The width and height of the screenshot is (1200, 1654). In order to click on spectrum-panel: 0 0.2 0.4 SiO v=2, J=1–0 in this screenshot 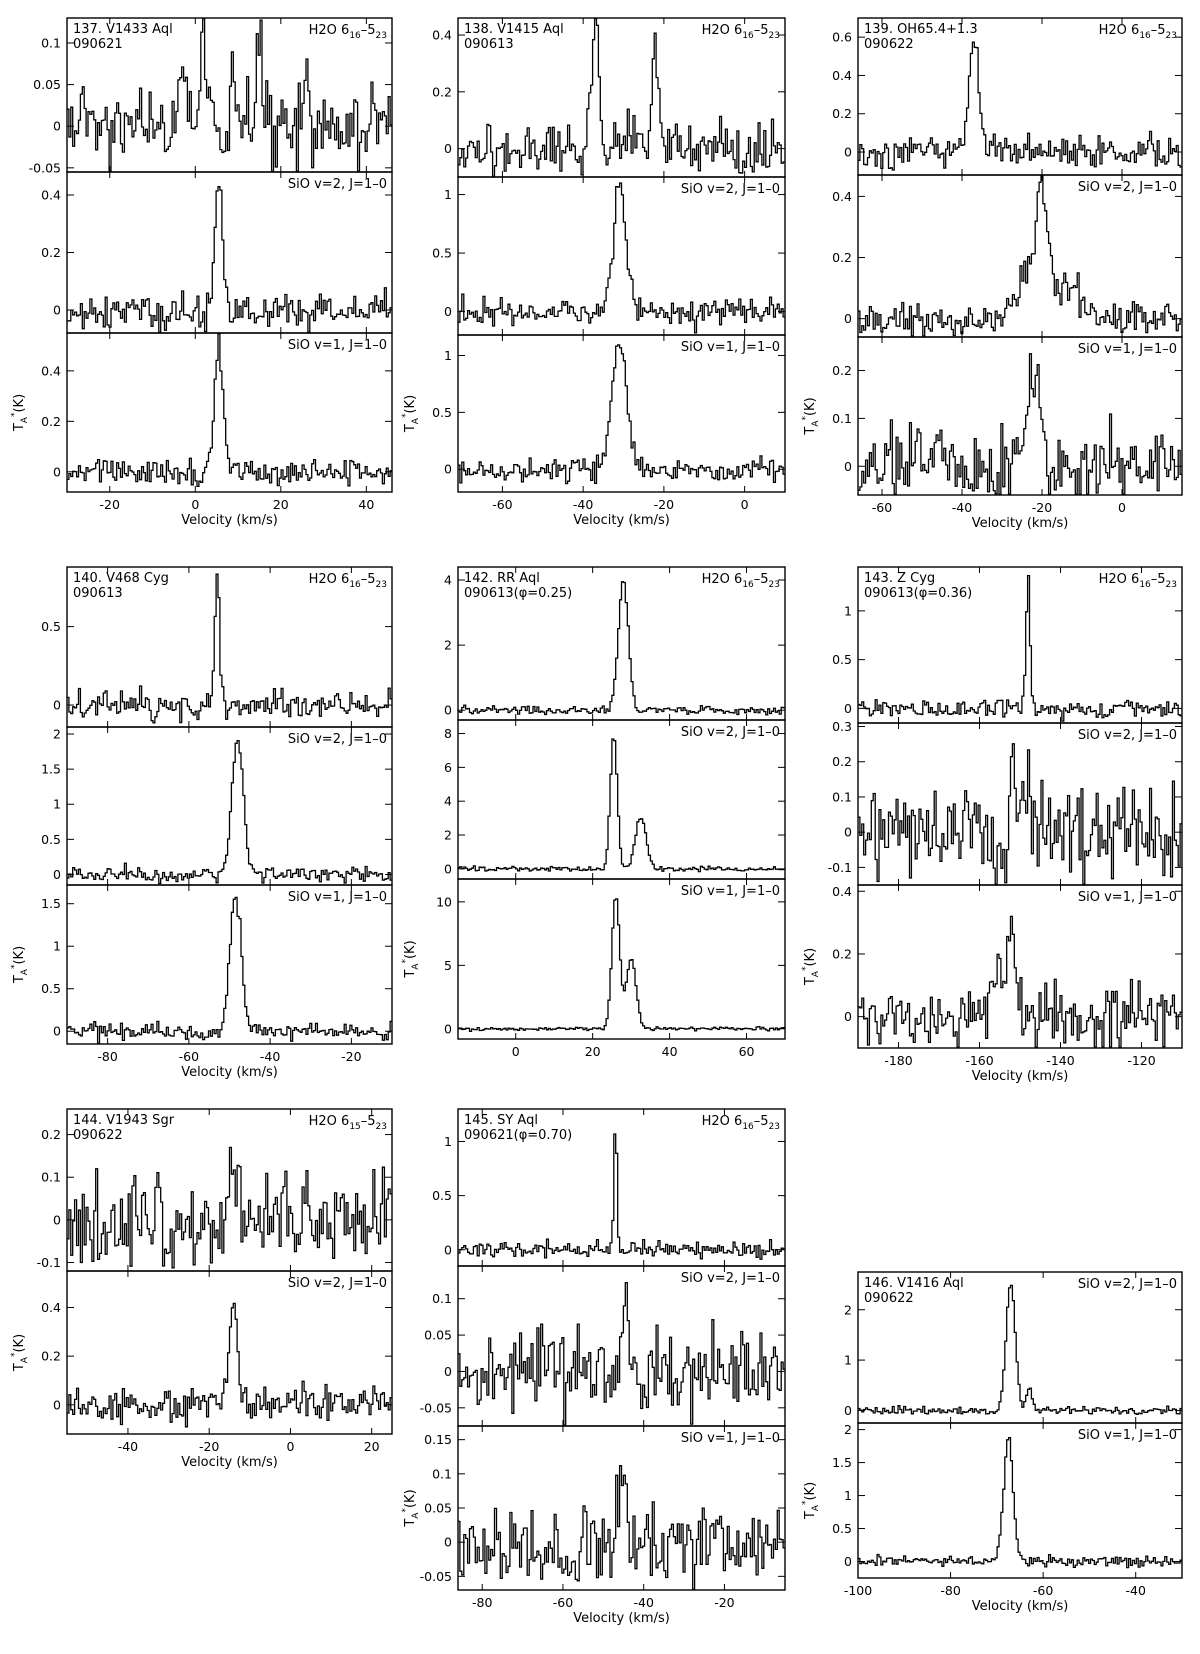, I will do `click(217, 1352)`.